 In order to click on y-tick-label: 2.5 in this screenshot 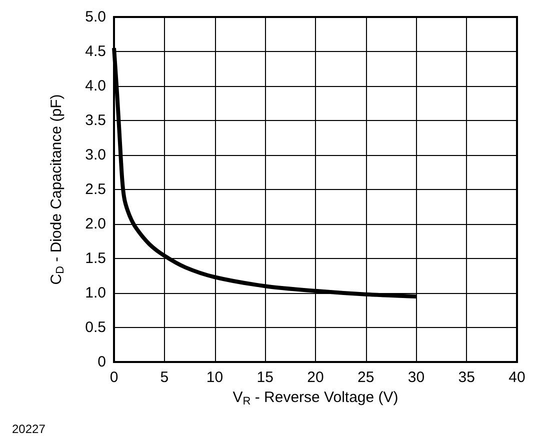, I will do `click(95, 189)`.